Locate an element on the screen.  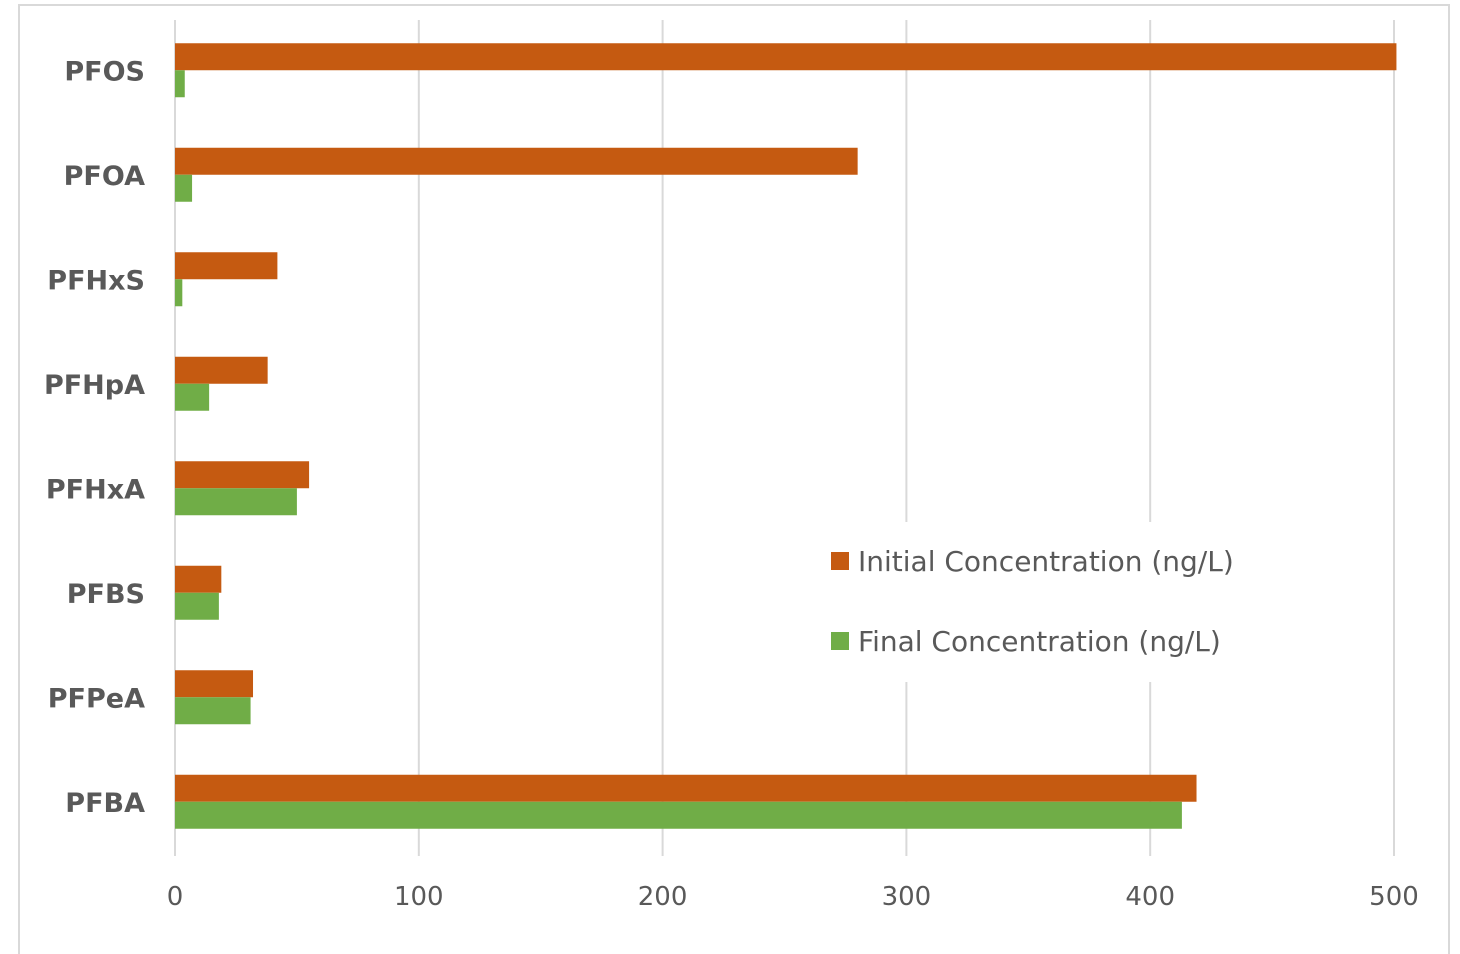
x-axis-tick-labels: 0 100 200 300 400 500 is located at coordinates (793, 897).